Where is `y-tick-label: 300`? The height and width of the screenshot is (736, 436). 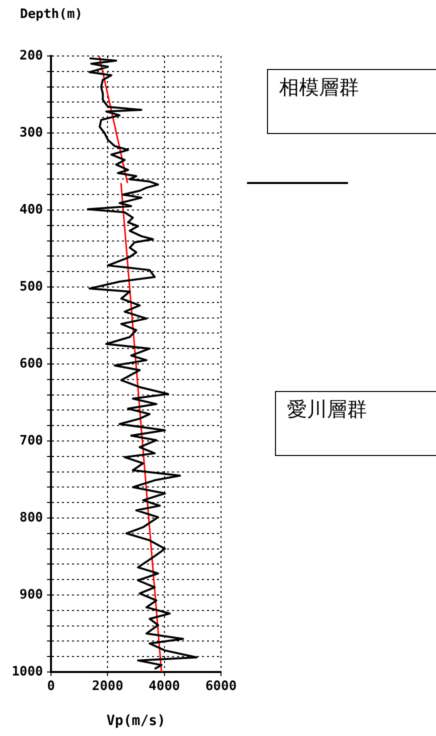 y-tick-label: 300 is located at coordinates (32, 132).